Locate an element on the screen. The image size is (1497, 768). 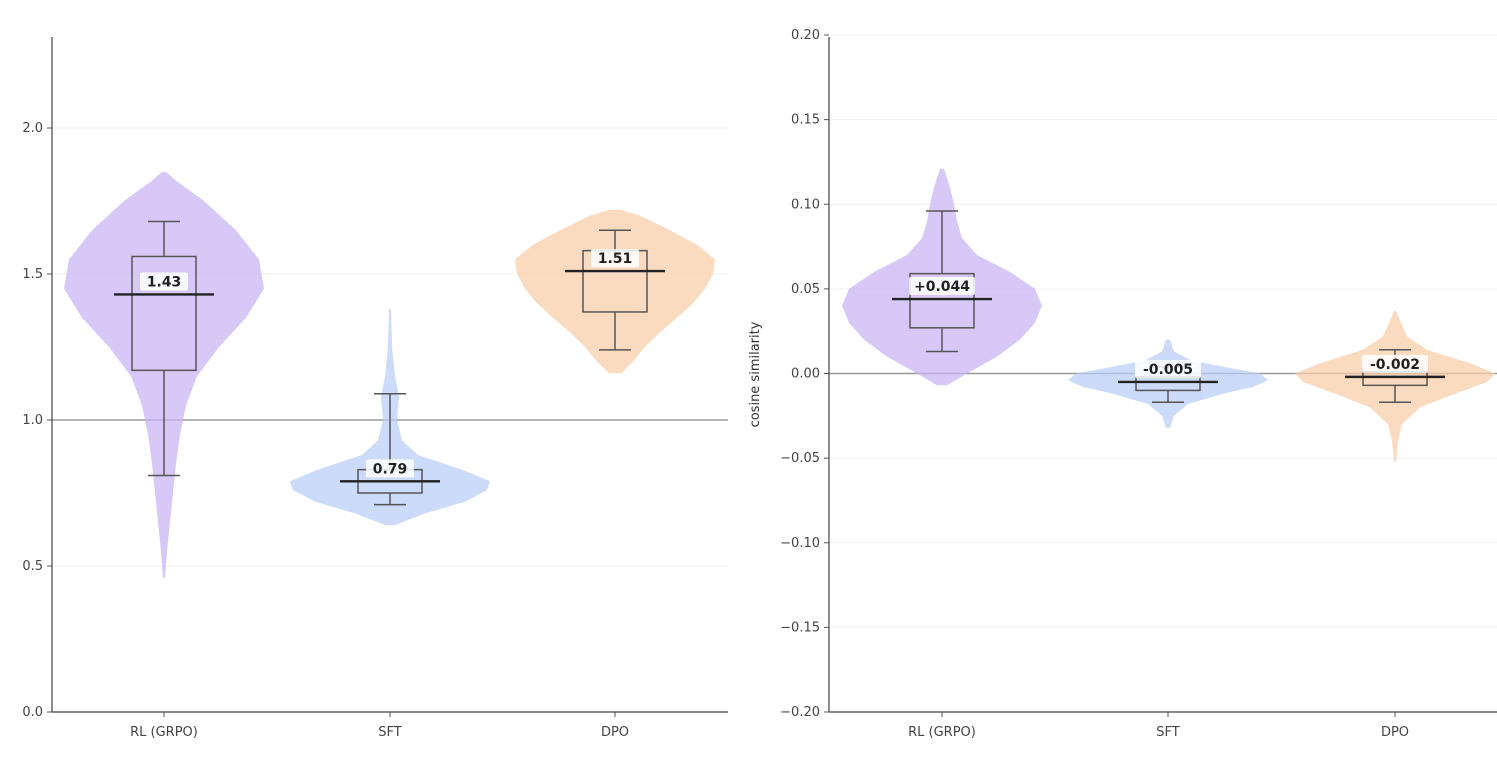
median-label: 1.51 is located at coordinates (615, 259).